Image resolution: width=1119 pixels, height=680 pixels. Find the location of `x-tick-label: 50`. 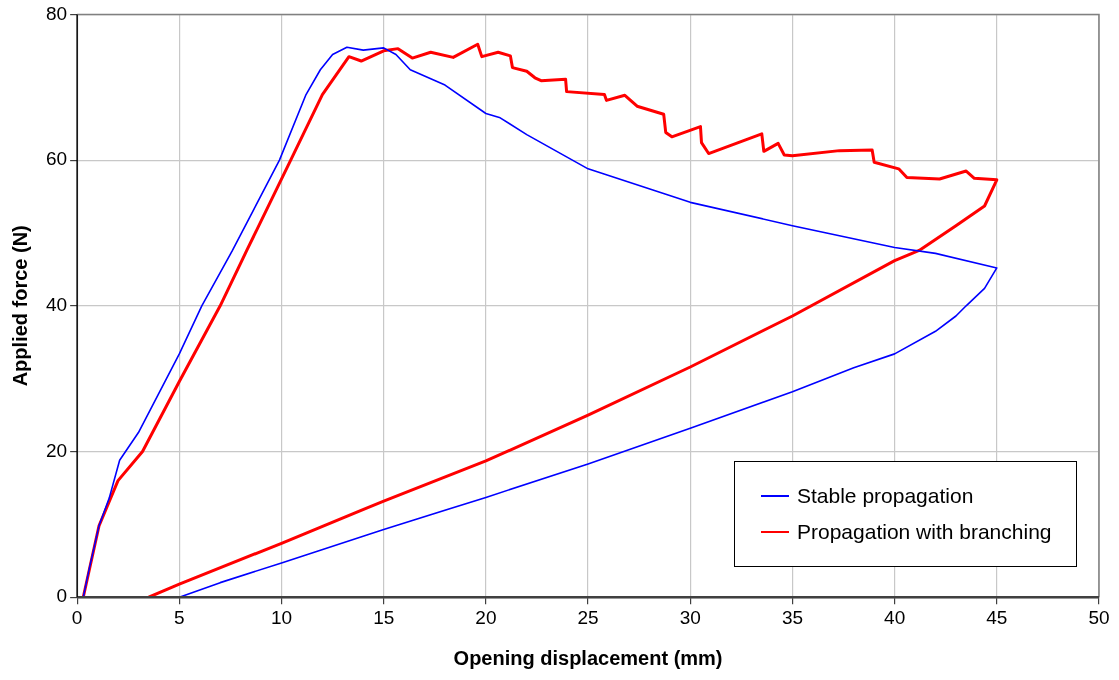

x-tick-label: 50 is located at coordinates (1099, 617).